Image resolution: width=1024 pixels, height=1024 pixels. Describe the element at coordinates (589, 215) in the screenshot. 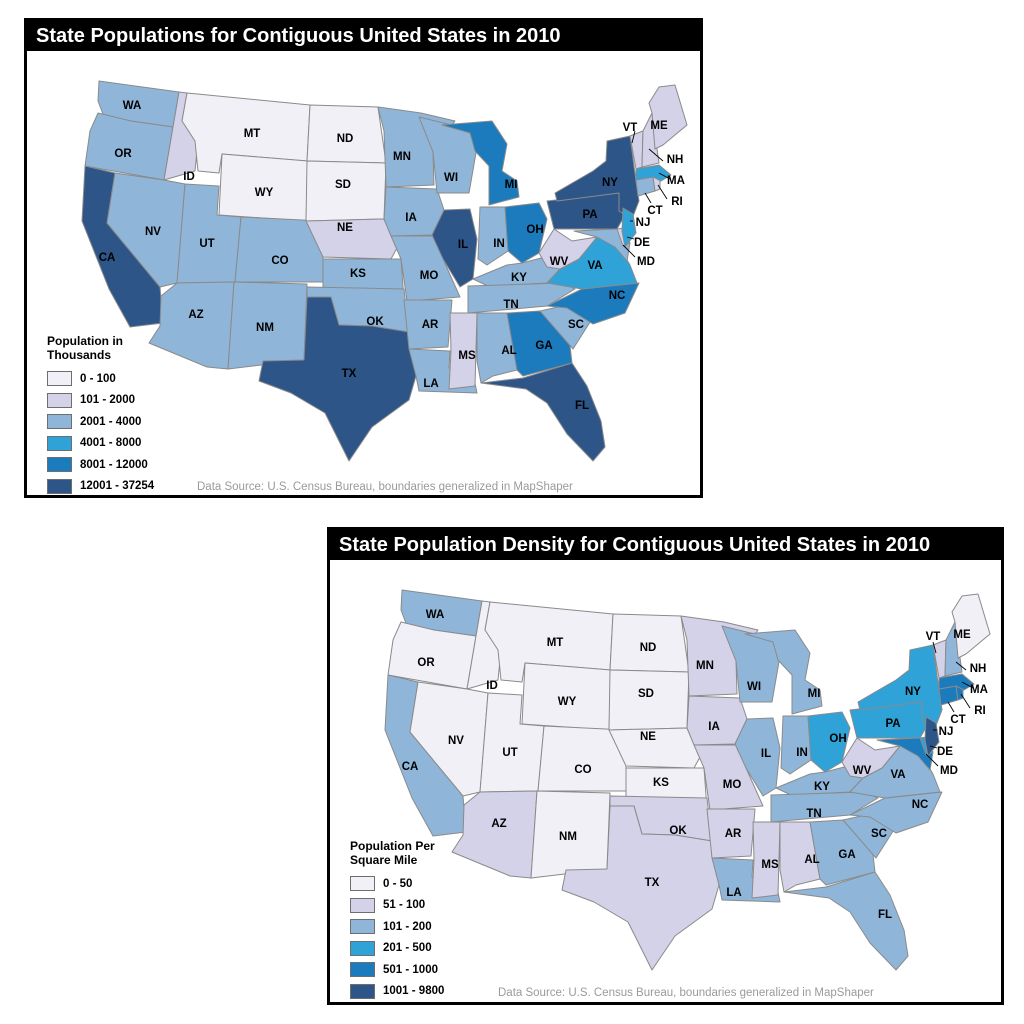

I see `state-label: PA` at that location.